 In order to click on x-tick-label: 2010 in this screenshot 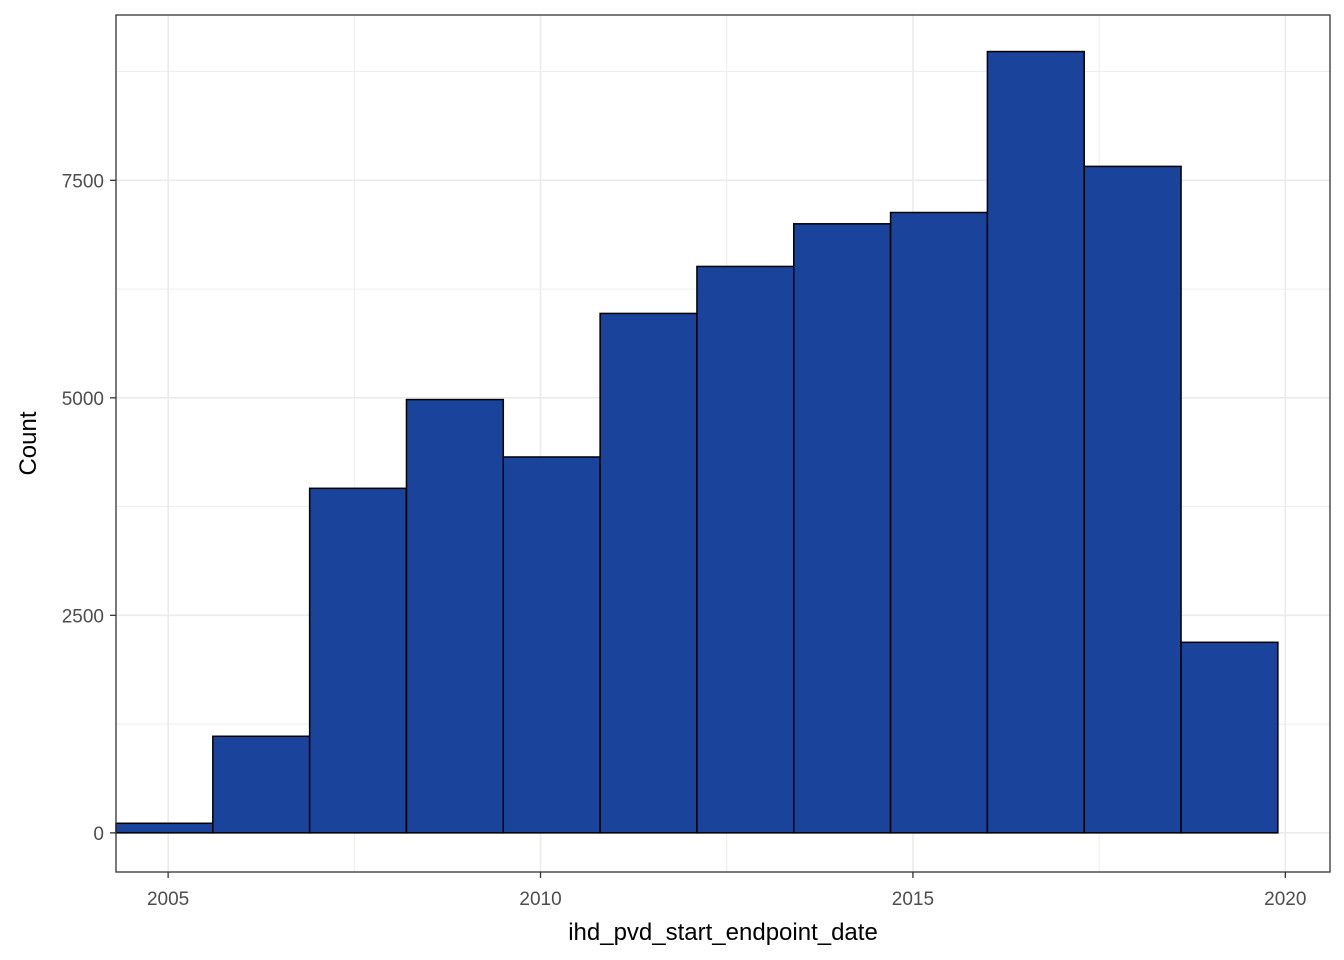, I will do `click(540, 899)`.